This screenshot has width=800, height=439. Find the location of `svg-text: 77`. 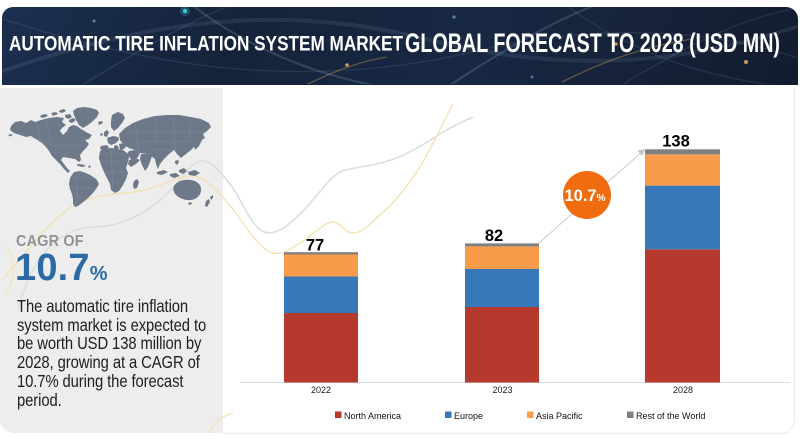

svg-text: 77 is located at coordinates (315, 246).